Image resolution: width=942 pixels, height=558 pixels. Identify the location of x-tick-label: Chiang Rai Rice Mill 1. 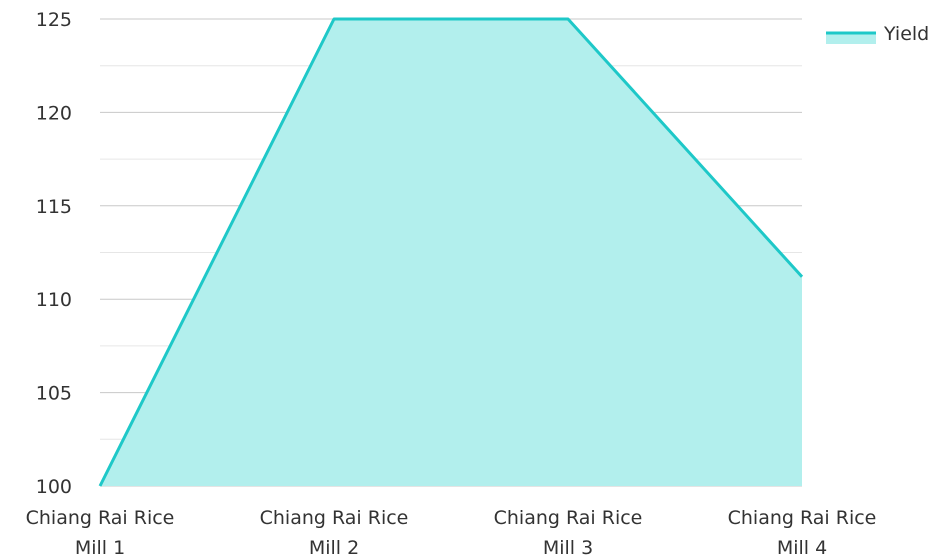
(100, 532).